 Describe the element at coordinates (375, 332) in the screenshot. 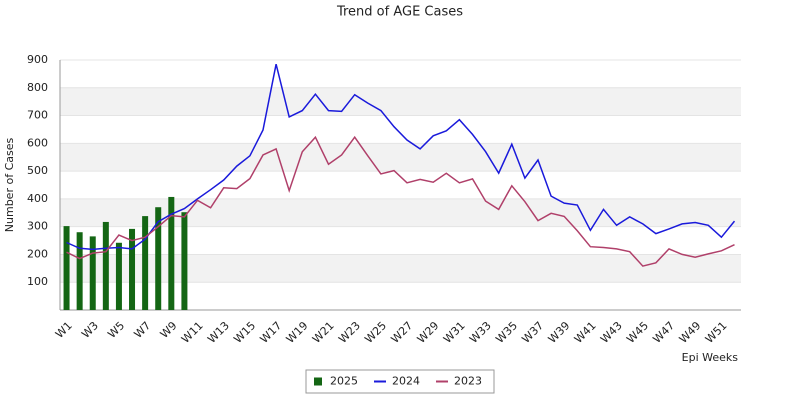

I see `x-tick-label: W25` at that location.